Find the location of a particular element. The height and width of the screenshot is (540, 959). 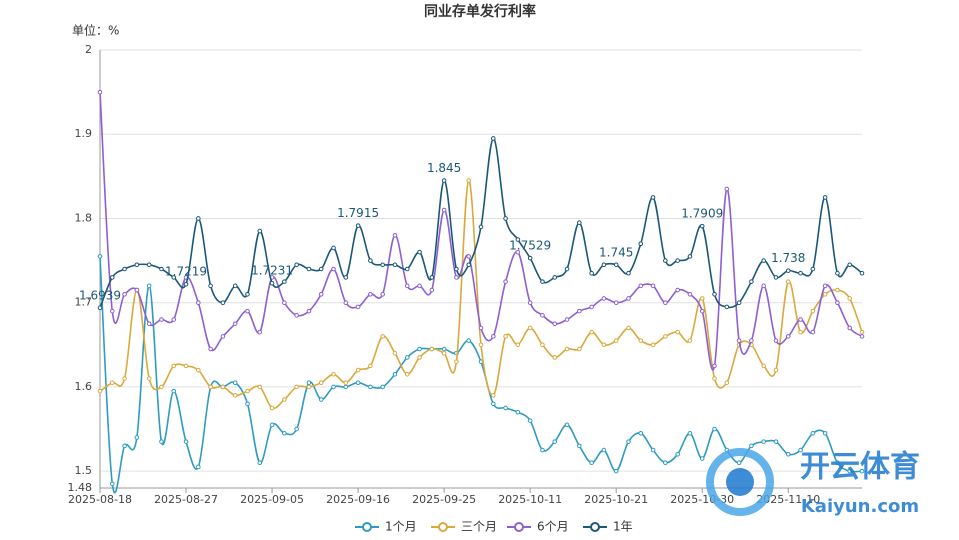

chart-title: 同业存单发行利率 is located at coordinates (480, 11).